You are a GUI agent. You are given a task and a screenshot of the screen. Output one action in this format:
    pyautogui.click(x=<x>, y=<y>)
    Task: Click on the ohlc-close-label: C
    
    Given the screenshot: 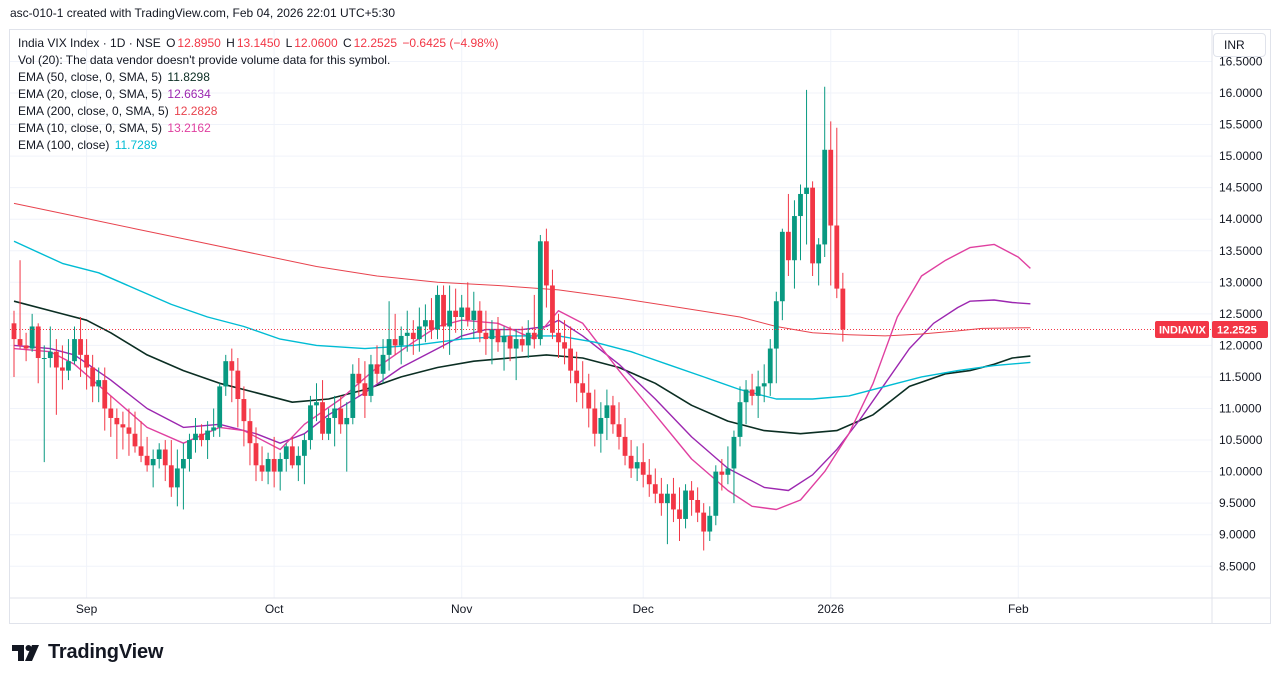 What is the action you would take?
    pyautogui.click(x=347, y=43)
    